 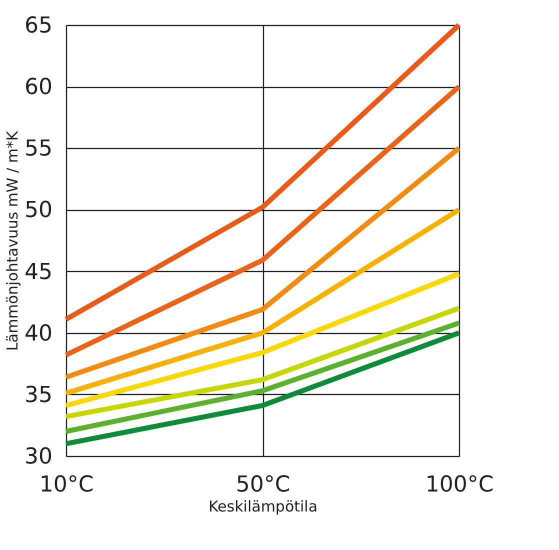 What do you see at coordinates (263, 507) in the screenshot?
I see `x-axis-title: Keskilämpötila` at bounding box center [263, 507].